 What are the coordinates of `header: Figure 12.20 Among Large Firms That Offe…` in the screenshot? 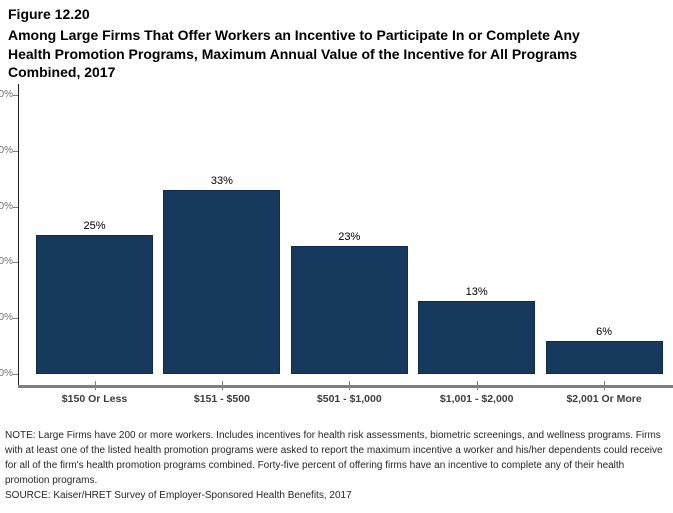 It's located at (328, 43).